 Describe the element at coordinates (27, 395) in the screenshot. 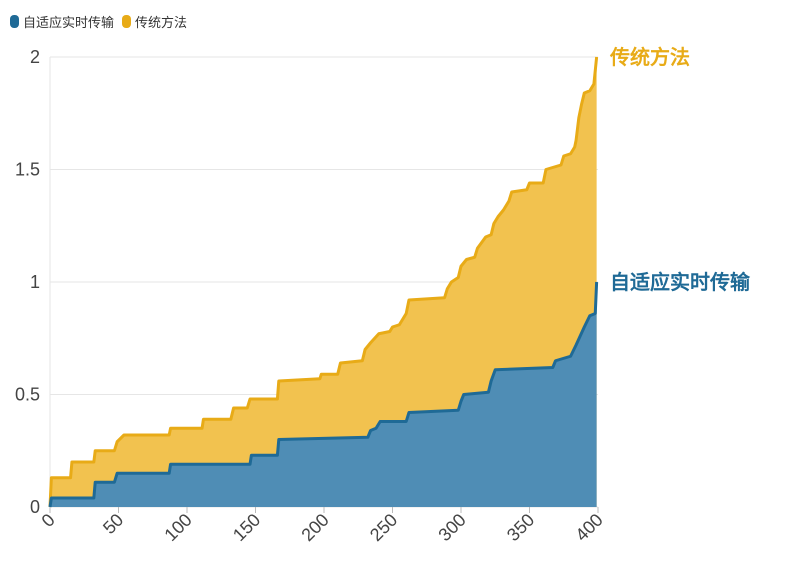

I see `y-tick-label: 0.5` at that location.